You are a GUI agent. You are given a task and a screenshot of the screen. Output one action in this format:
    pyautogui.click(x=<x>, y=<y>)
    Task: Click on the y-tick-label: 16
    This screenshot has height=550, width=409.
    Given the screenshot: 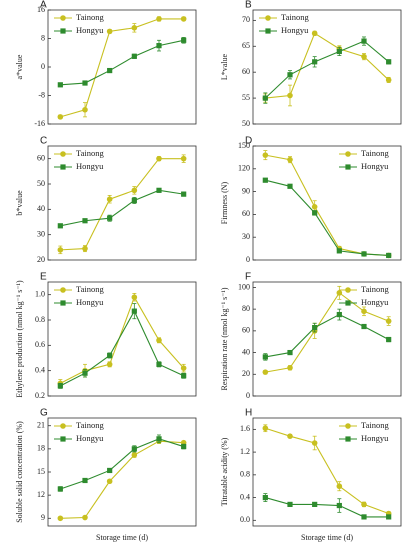 What is the action you would take?
    pyautogui.click(x=41, y=9)
    